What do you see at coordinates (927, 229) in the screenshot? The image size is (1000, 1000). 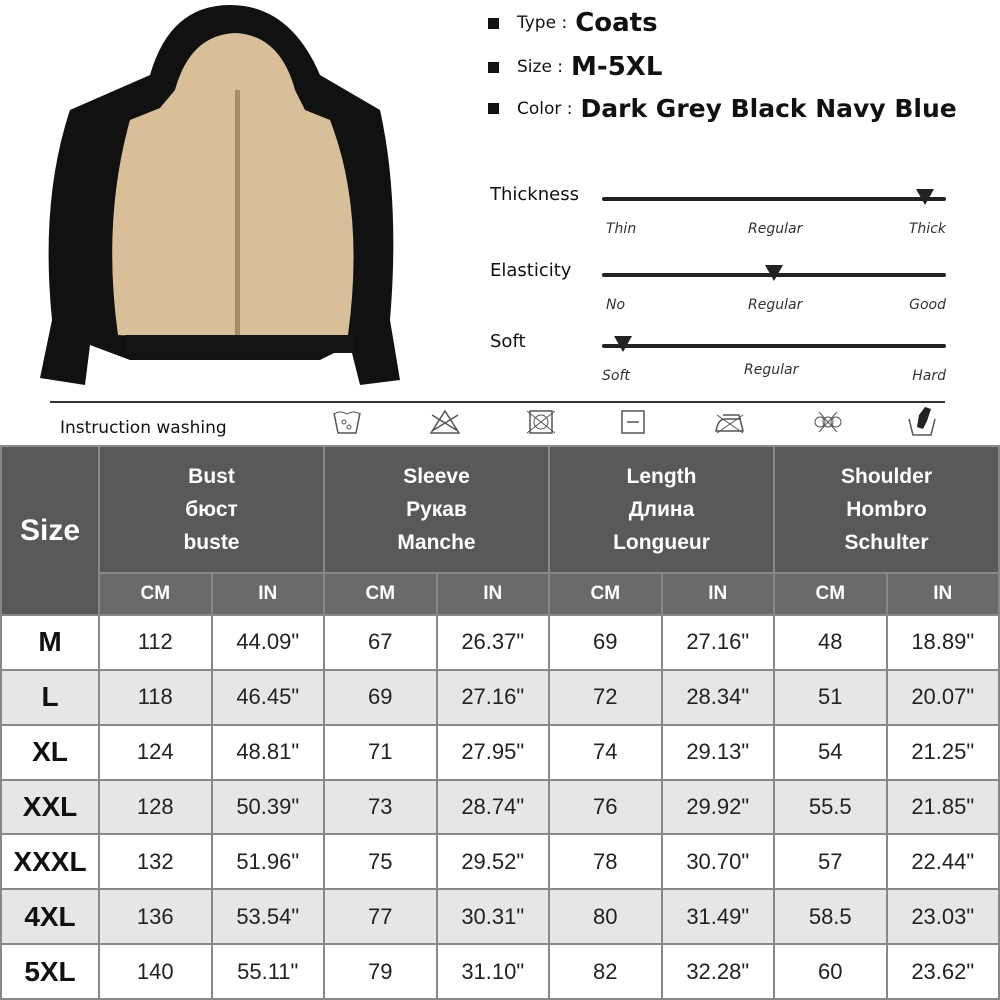 I see `tick-label: Thick` at bounding box center [927, 229].